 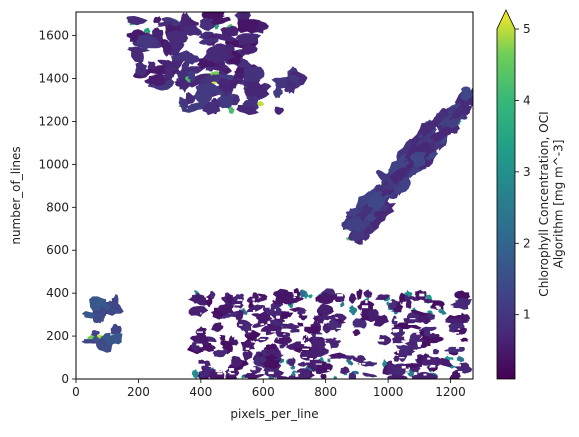 I want to click on colorbar-ticks: 1 2 3 4 5, so click(x=523, y=172).